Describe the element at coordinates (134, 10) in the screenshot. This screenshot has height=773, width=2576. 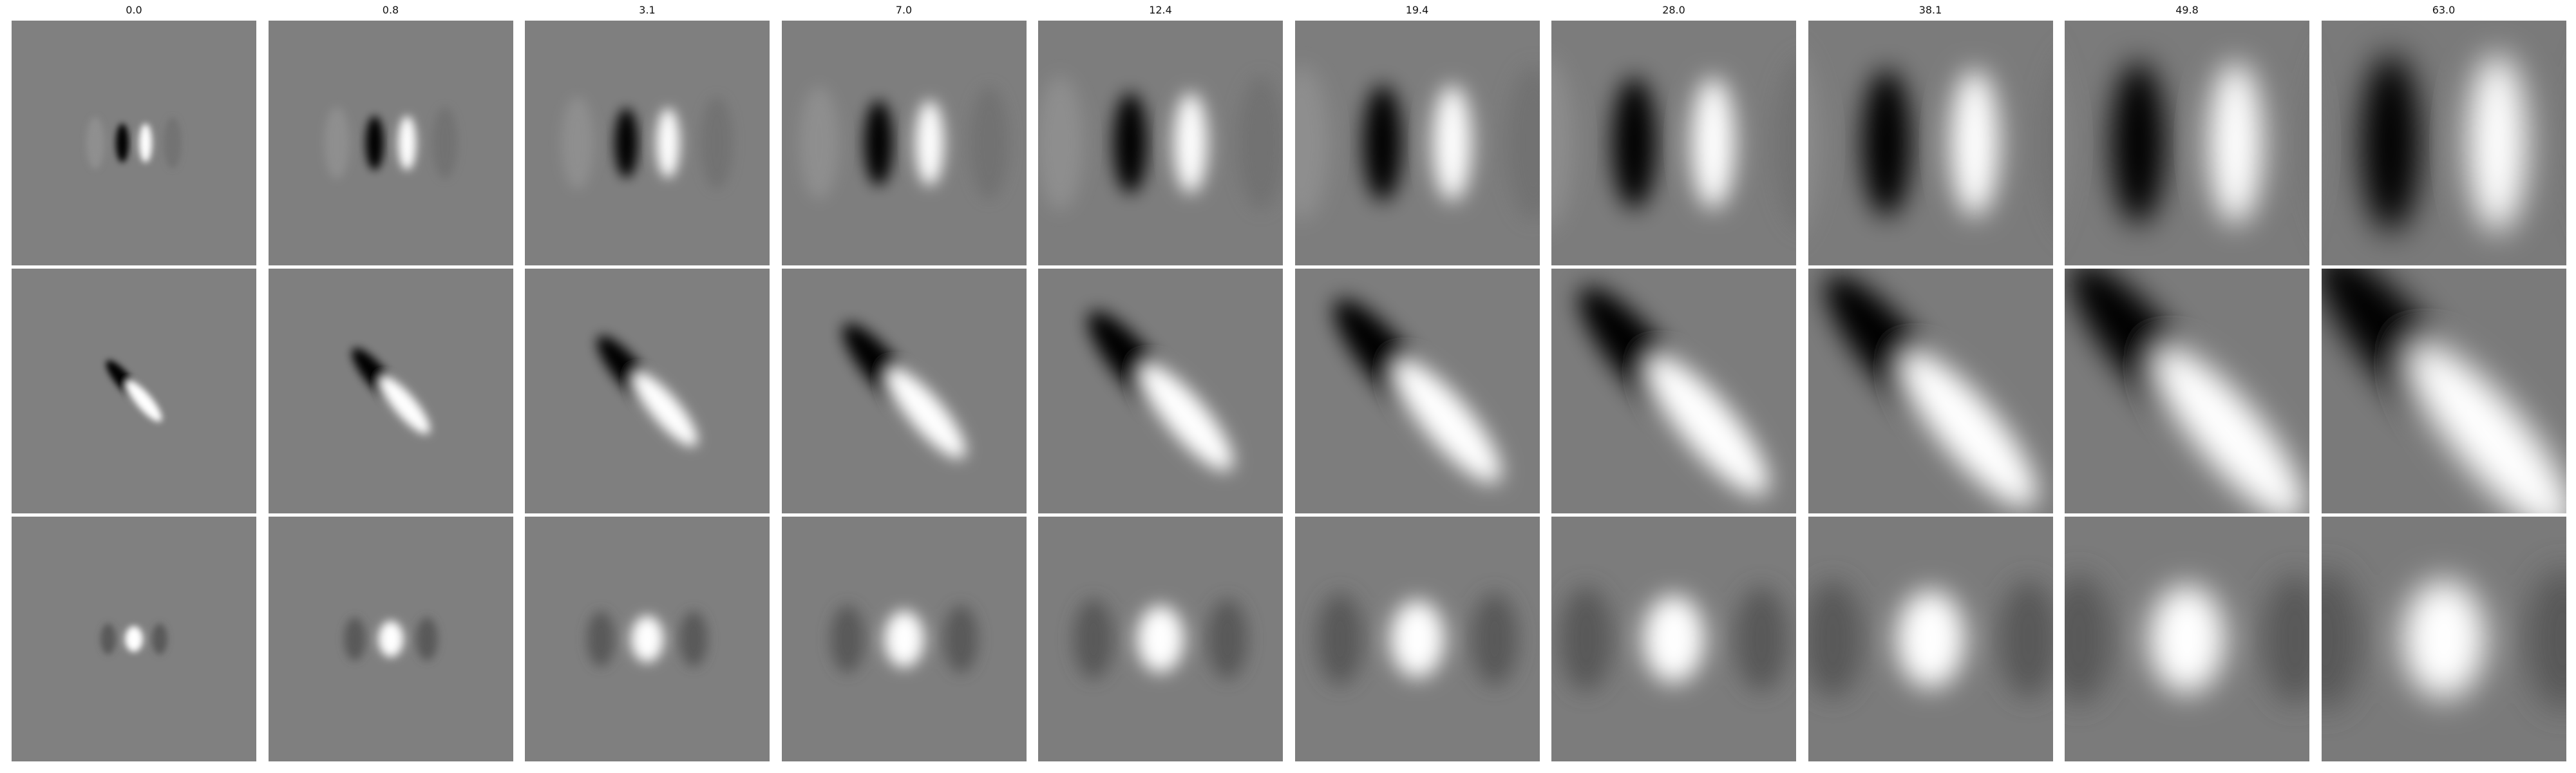
I see `column-title: 0.0` at that location.